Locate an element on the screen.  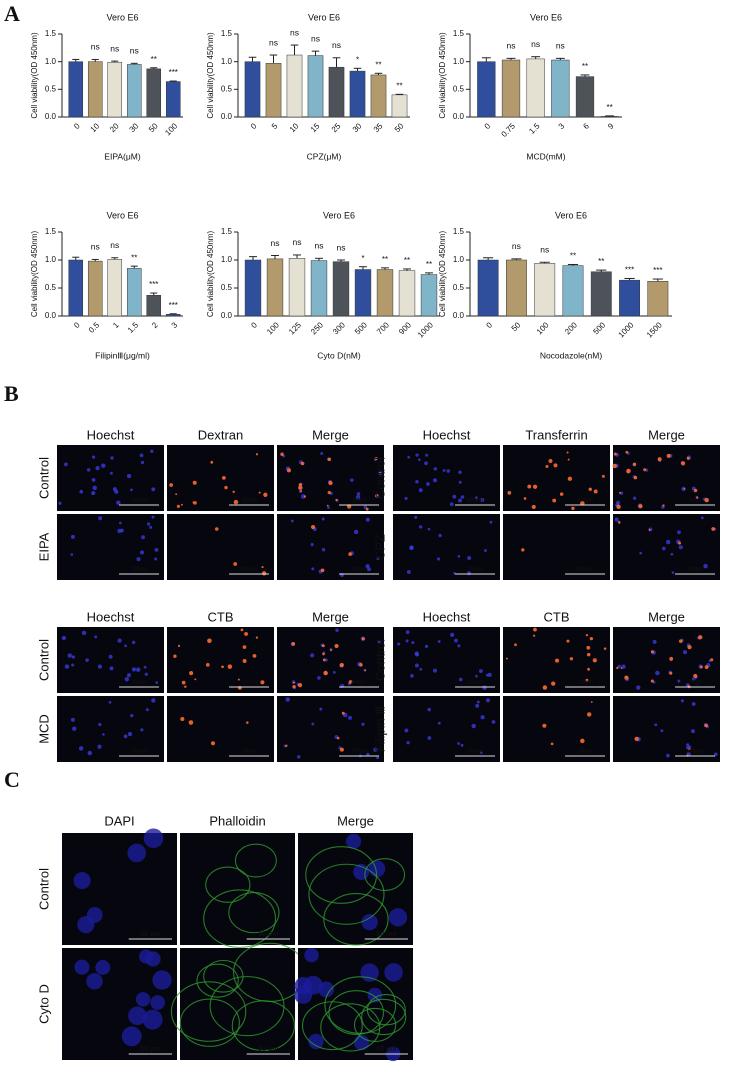
significance-label: ** is located at coordinates (407, 260).